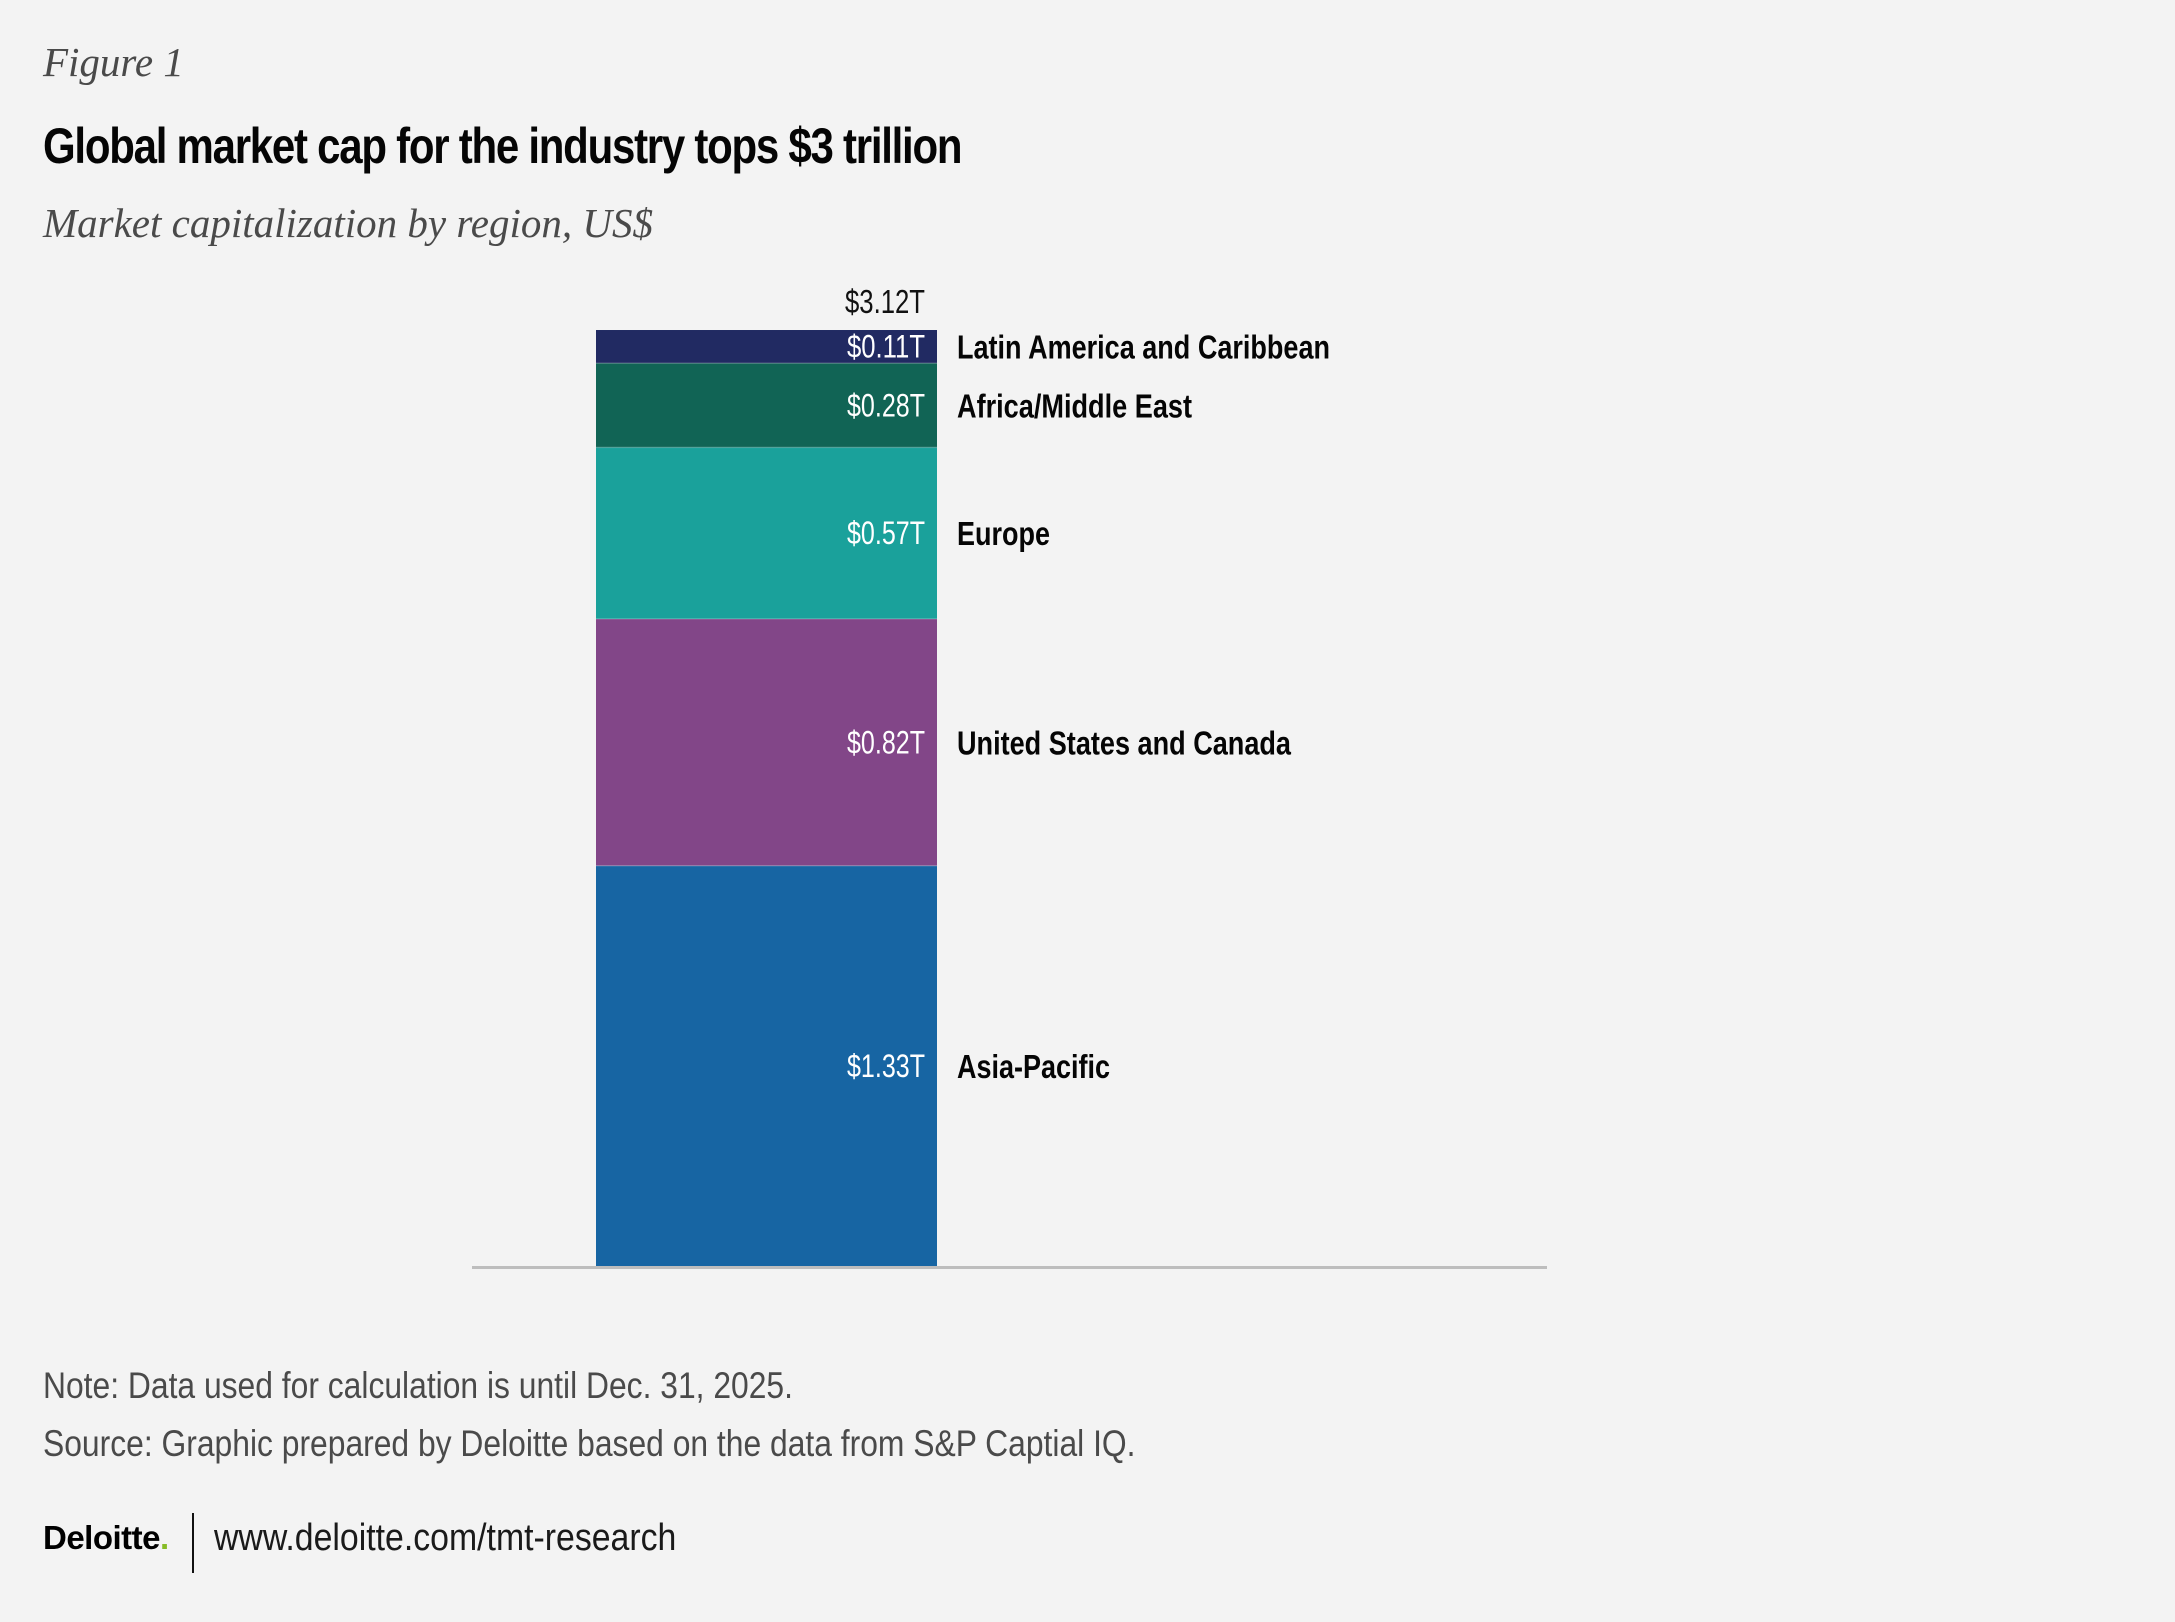 This screenshot has height=1622, width=2175. What do you see at coordinates (886, 742) in the screenshot?
I see `value-label-united-states-and-canada: $0.82T` at bounding box center [886, 742].